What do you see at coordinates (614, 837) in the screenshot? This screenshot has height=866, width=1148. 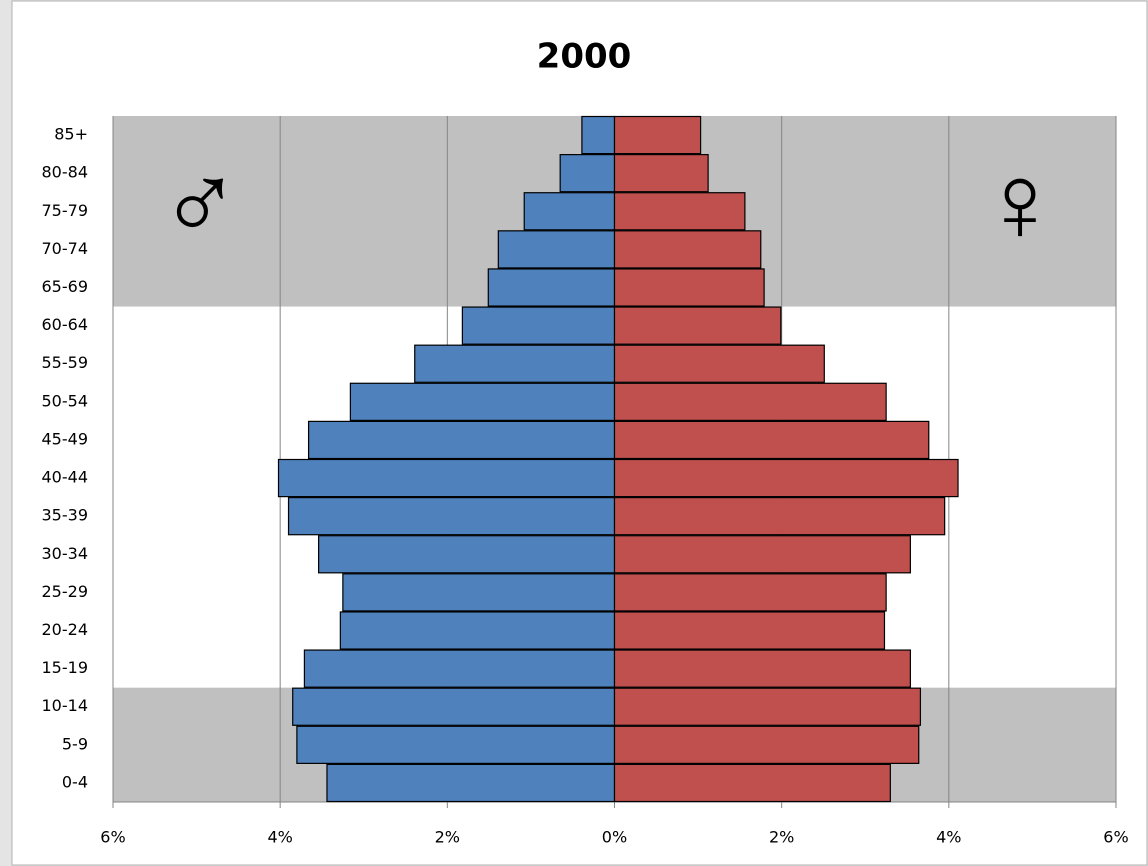 I see `x-tick-label: 0%` at bounding box center [614, 837].